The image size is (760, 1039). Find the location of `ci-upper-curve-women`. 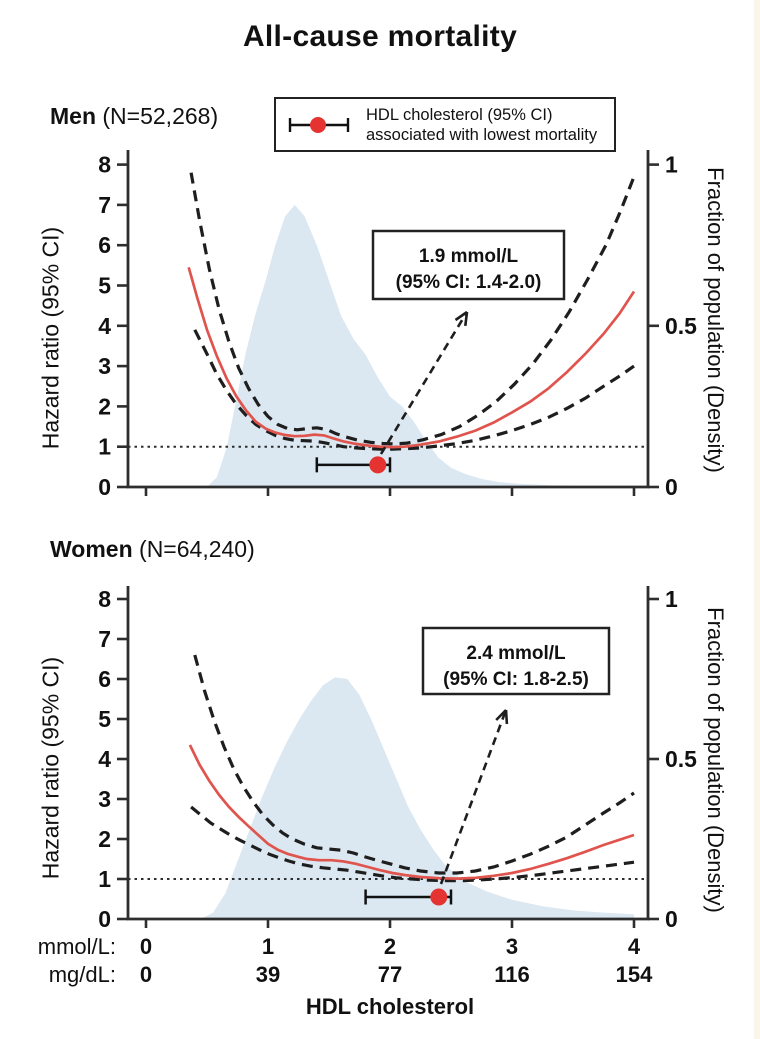

ci-upper-curve-women is located at coordinates (414, 764).